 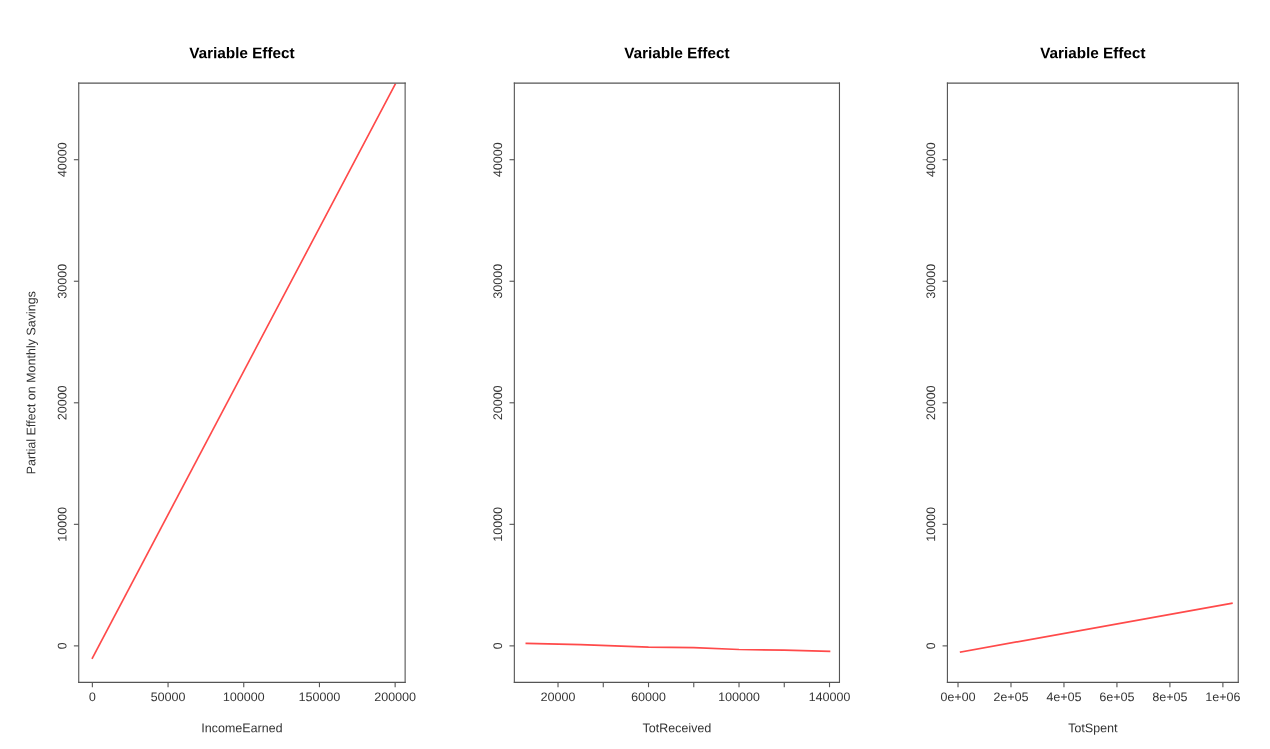 I want to click on x-tick-label: 140000, so click(x=829, y=697).